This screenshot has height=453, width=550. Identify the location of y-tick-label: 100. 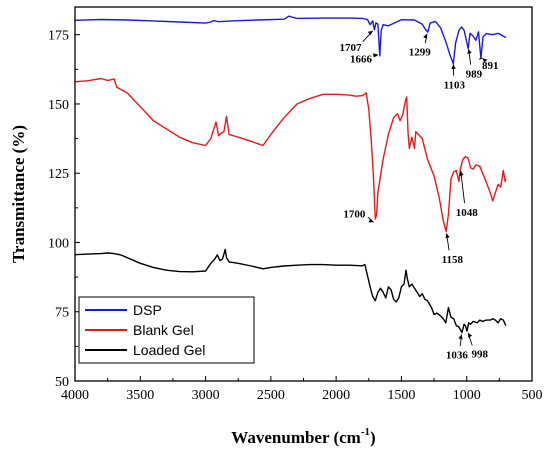
(58, 243).